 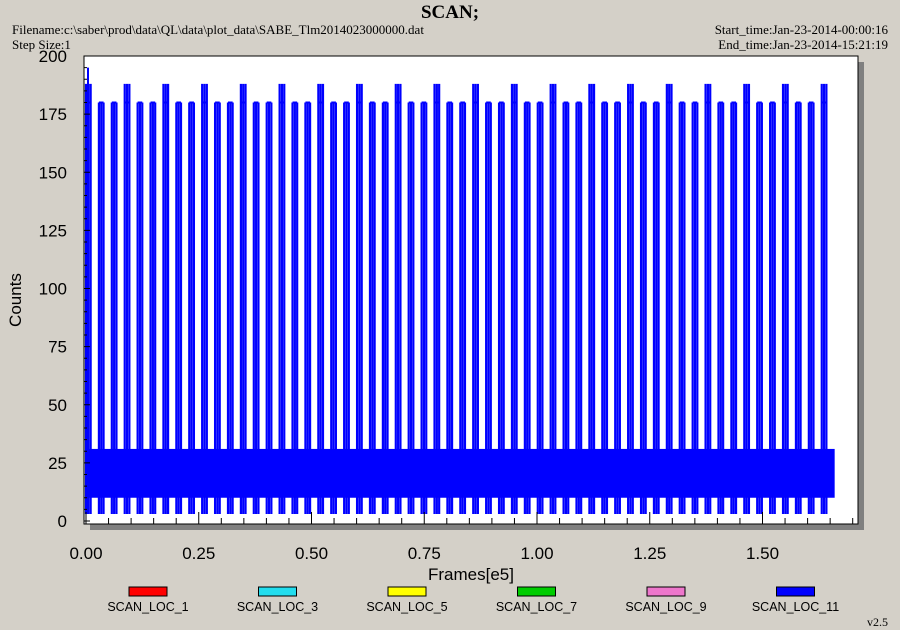 I want to click on legend-item: SCAN_LOC_3, so click(x=277, y=600).